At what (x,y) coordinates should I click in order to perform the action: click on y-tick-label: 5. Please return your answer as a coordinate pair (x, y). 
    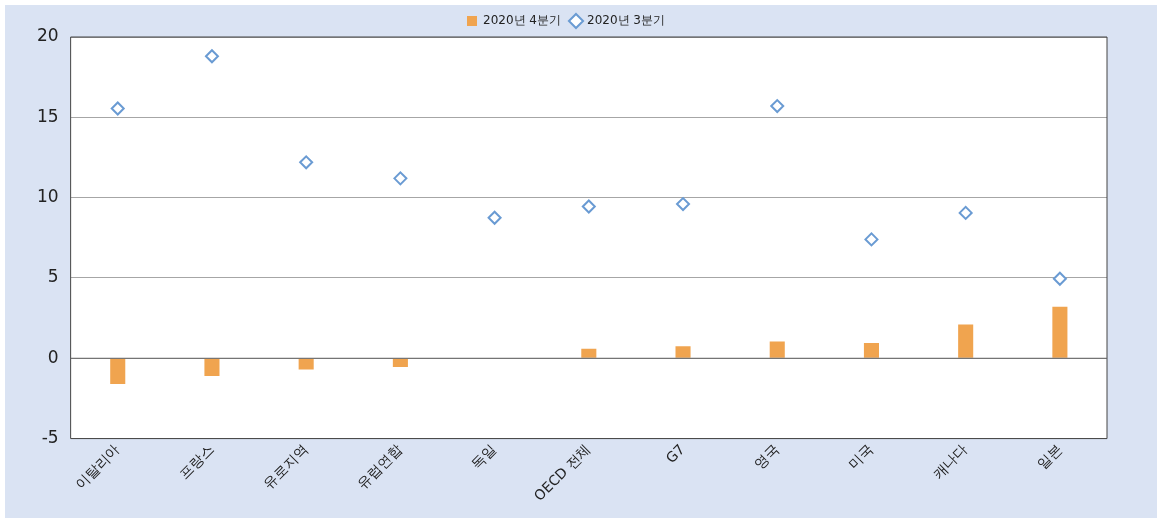
    Looking at the image, I should click on (53, 276).